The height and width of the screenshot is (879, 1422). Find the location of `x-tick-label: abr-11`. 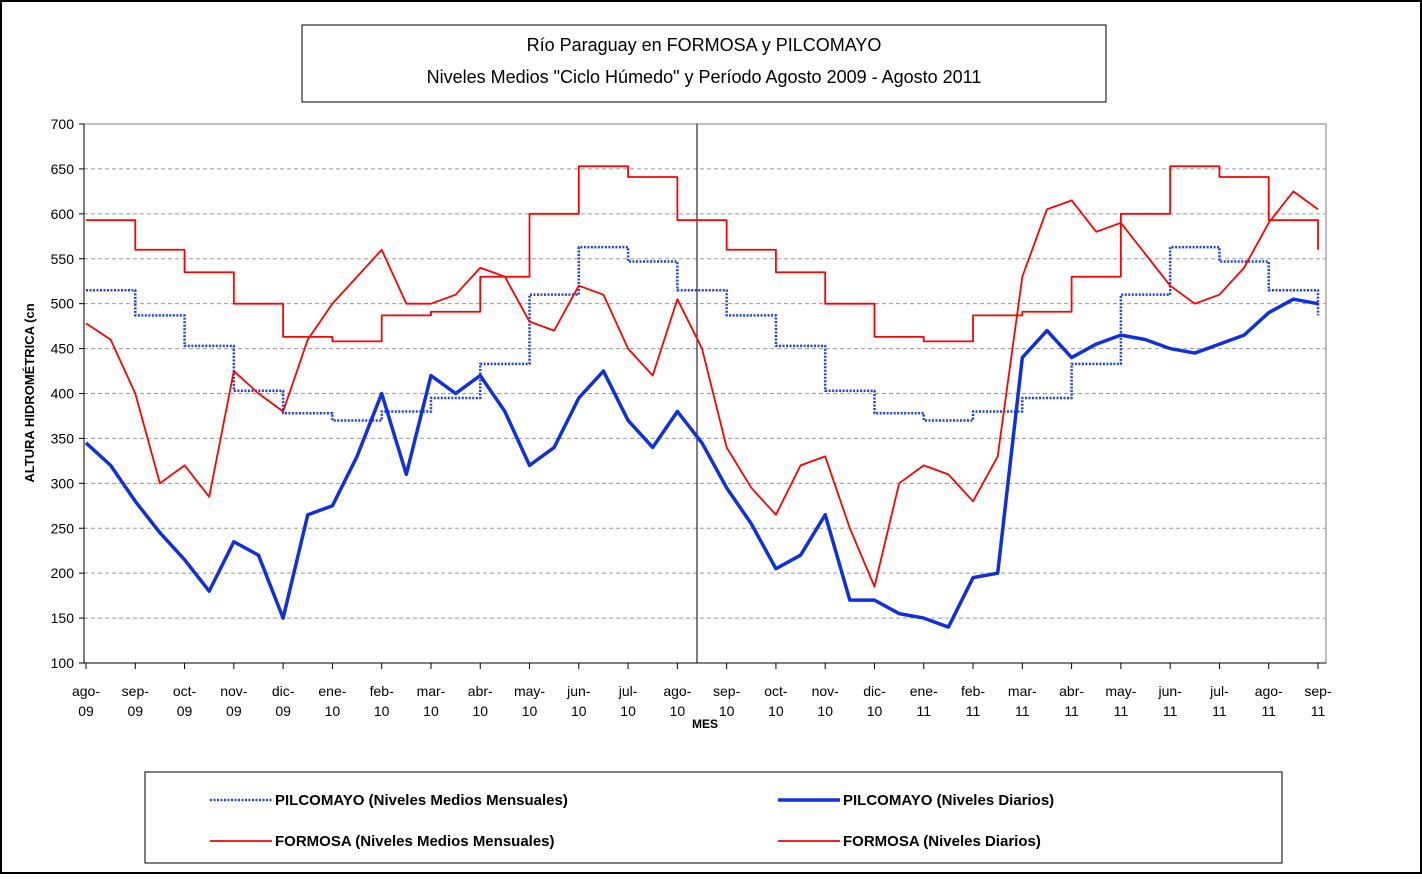

x-tick-label: abr-11 is located at coordinates (1071, 701).